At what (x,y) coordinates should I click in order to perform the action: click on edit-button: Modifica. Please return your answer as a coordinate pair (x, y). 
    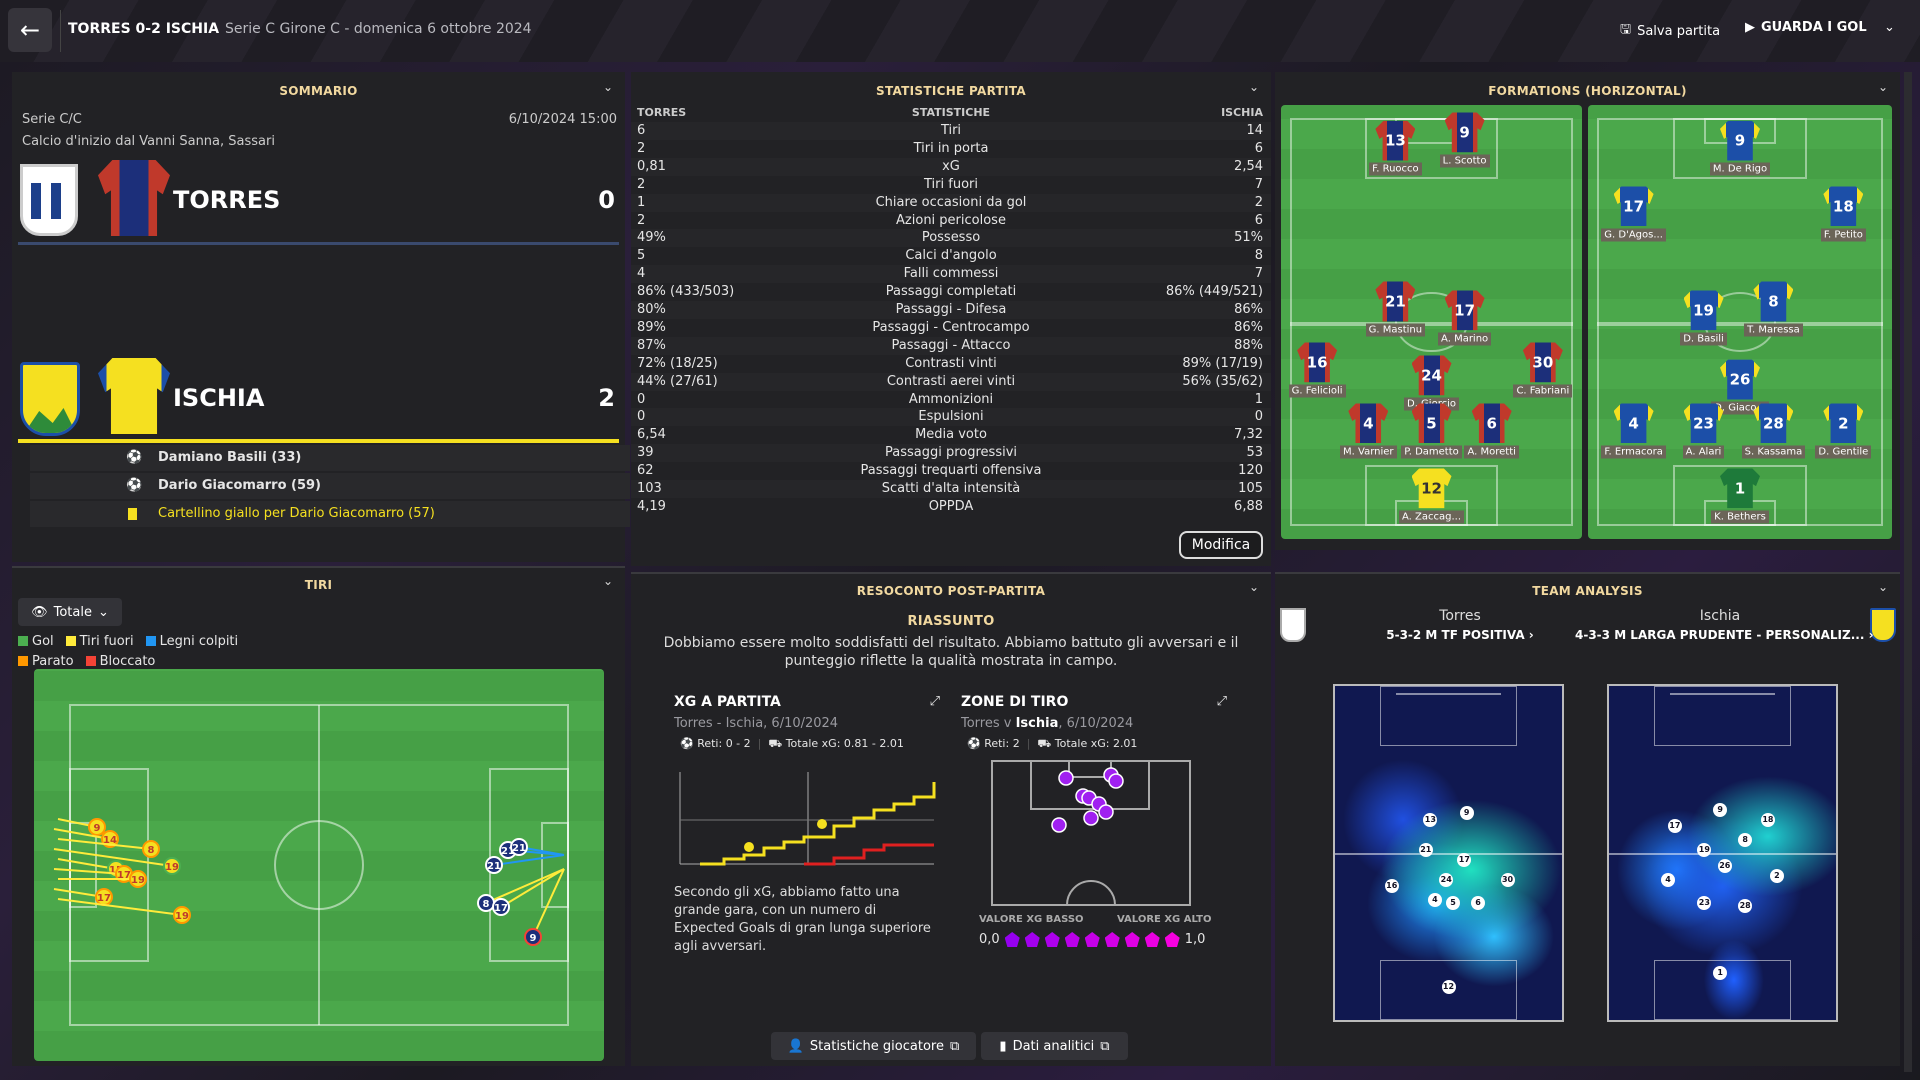
    Looking at the image, I should click on (1221, 545).